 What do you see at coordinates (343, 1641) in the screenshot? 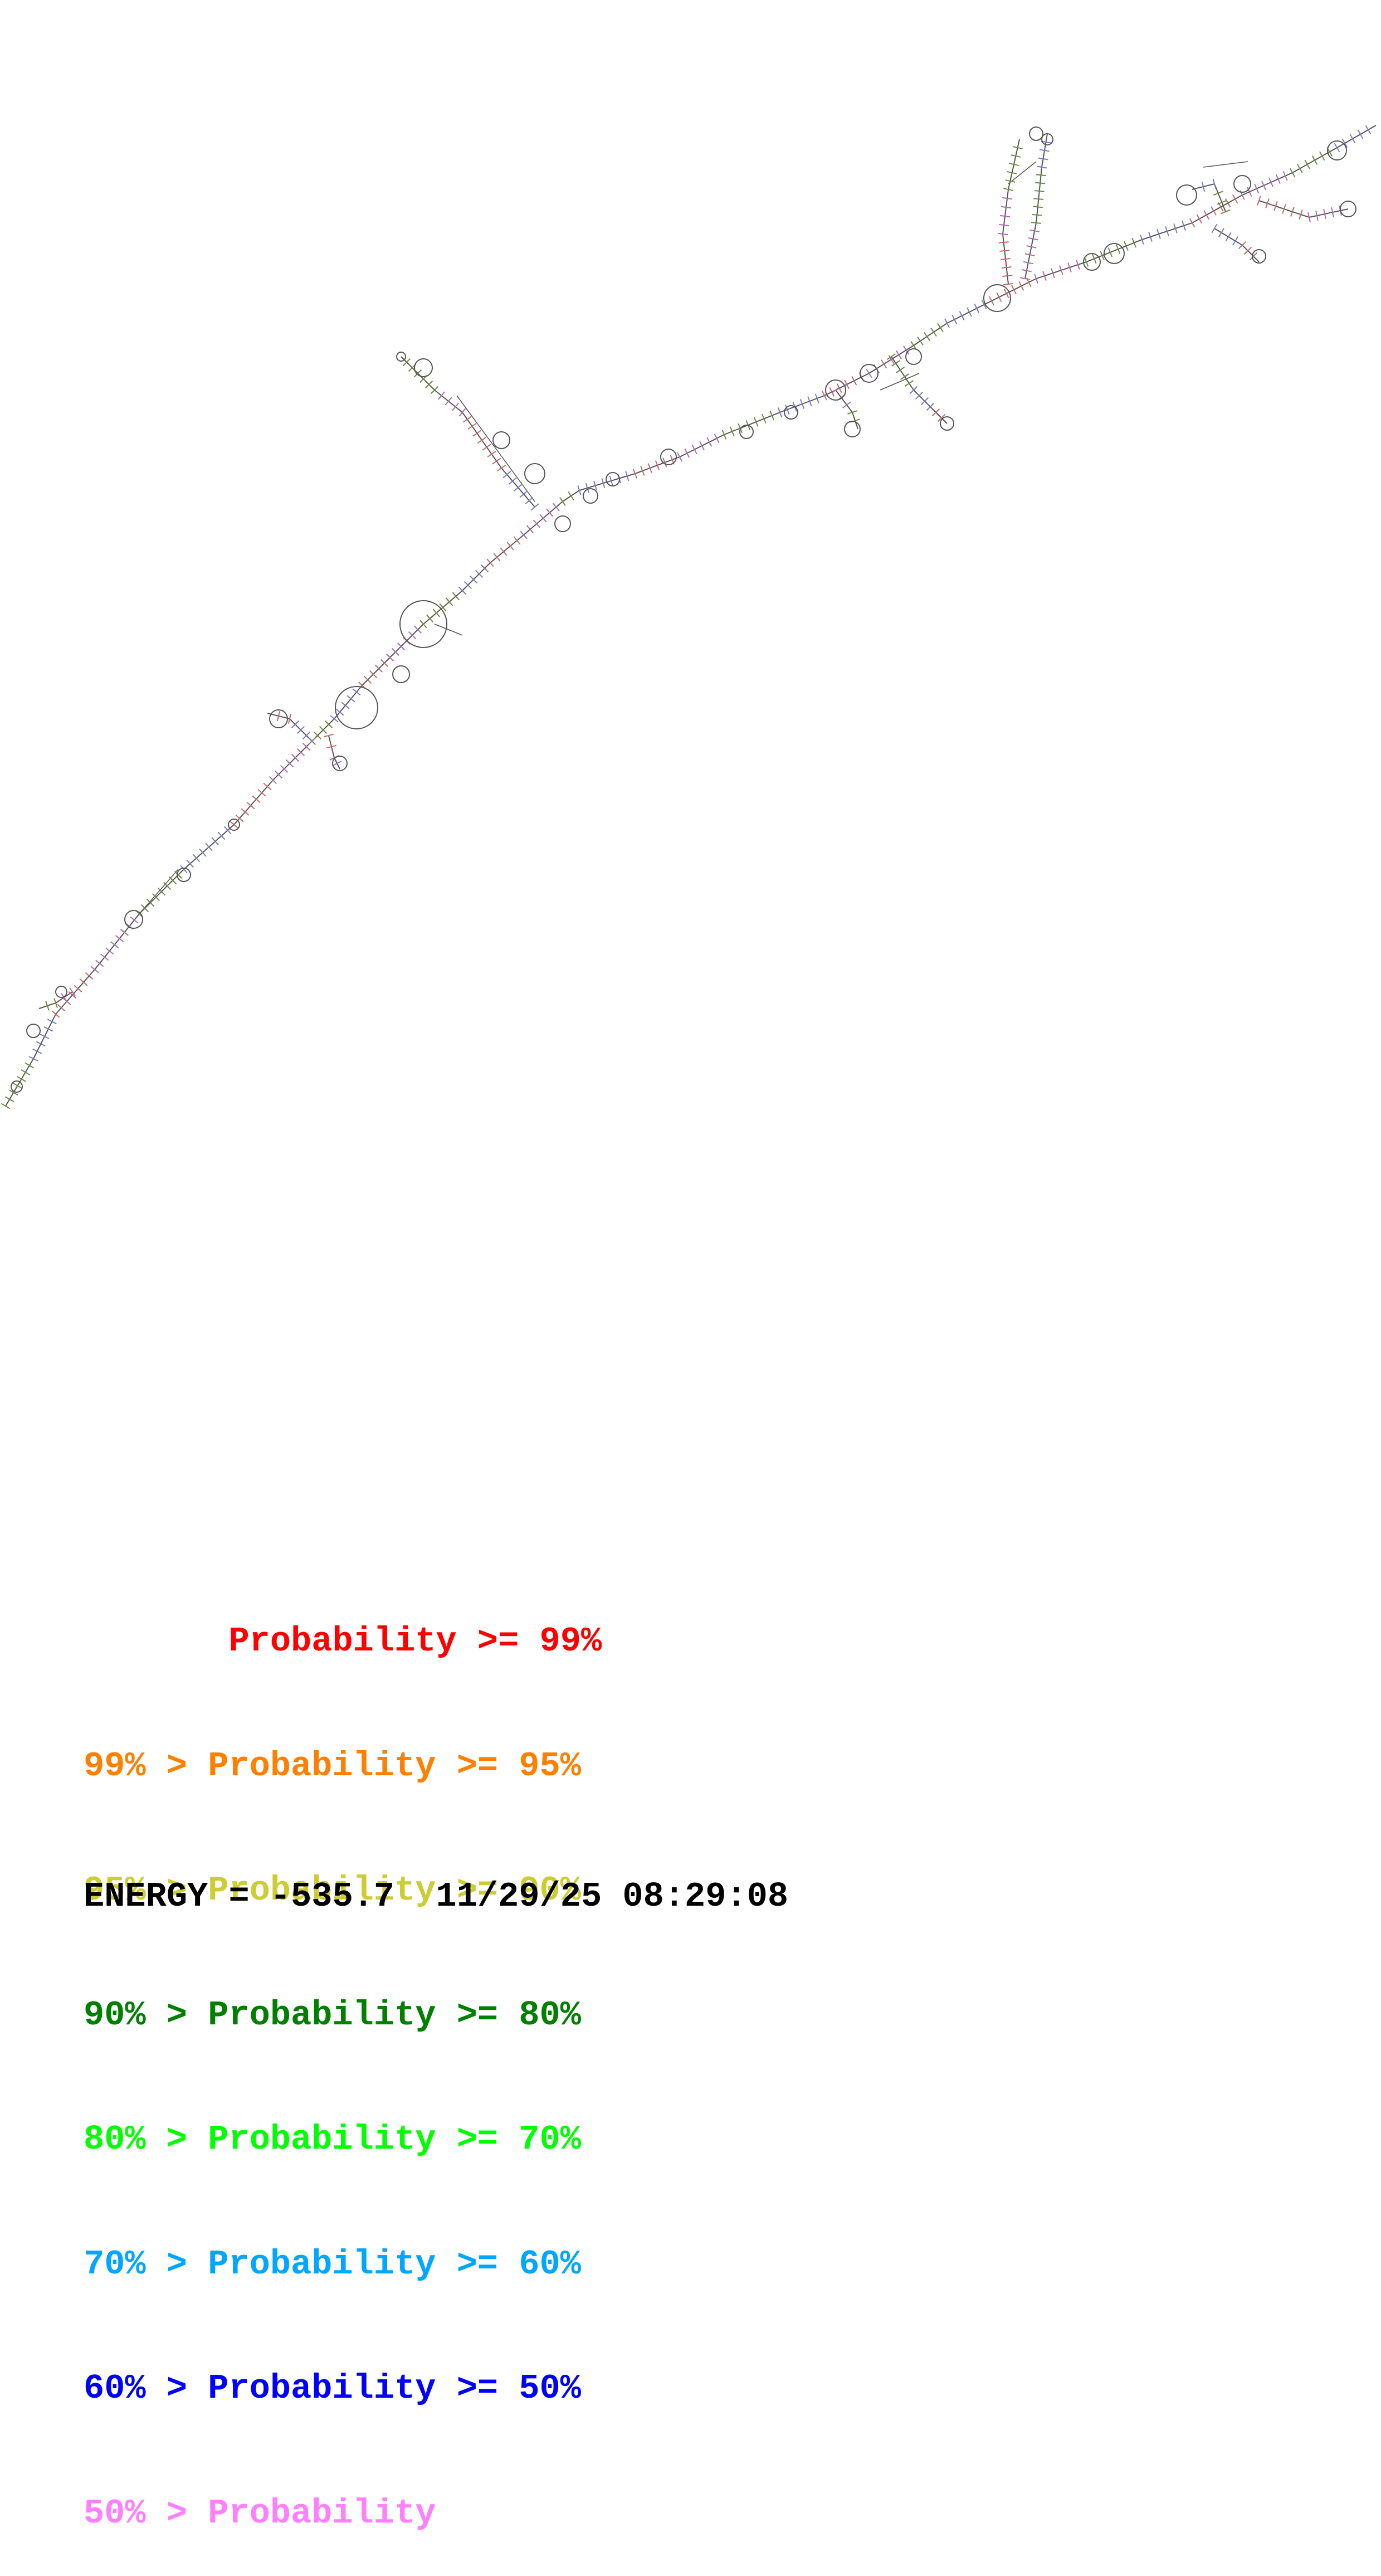
I see `legend-row-ge-99: Probability >= 99%` at bounding box center [343, 1641].